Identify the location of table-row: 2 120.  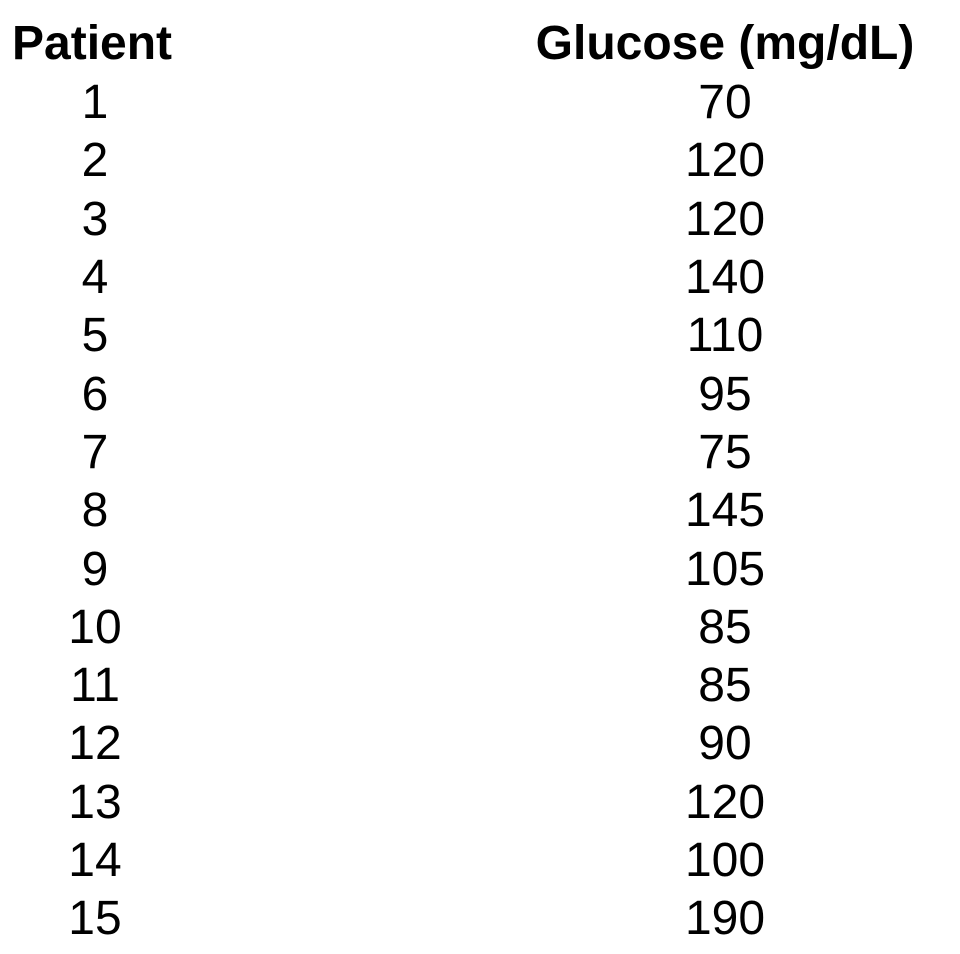
(480, 161).